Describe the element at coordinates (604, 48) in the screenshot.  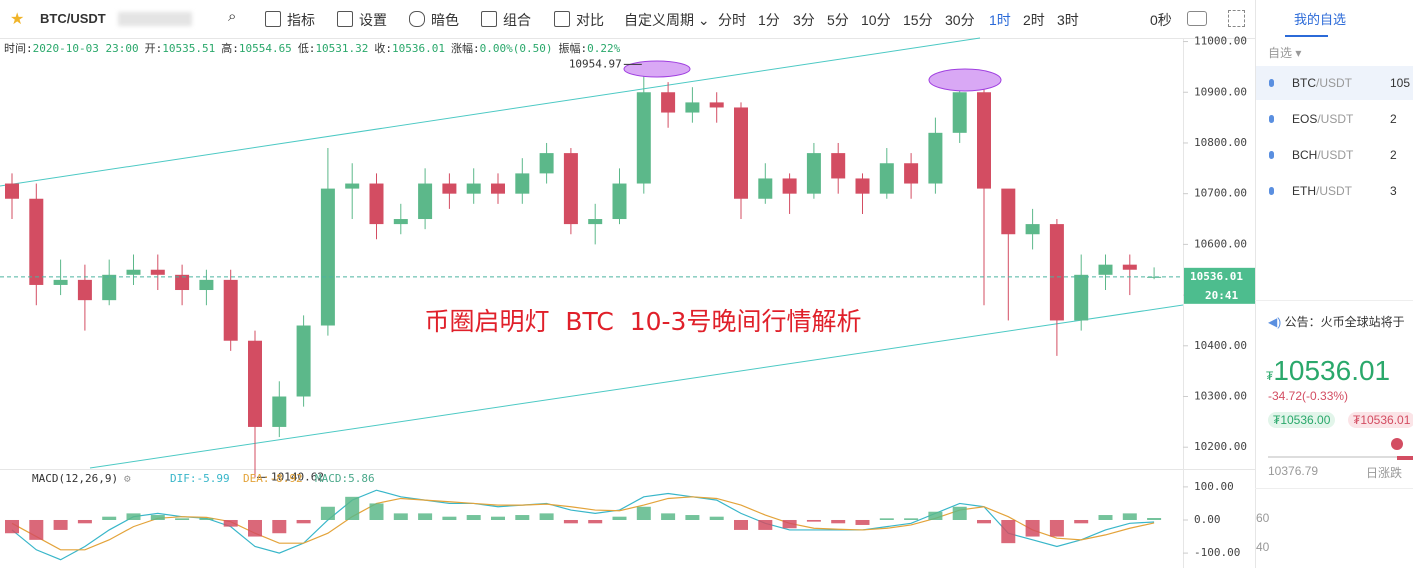
I see `info-value: 0.22%` at that location.